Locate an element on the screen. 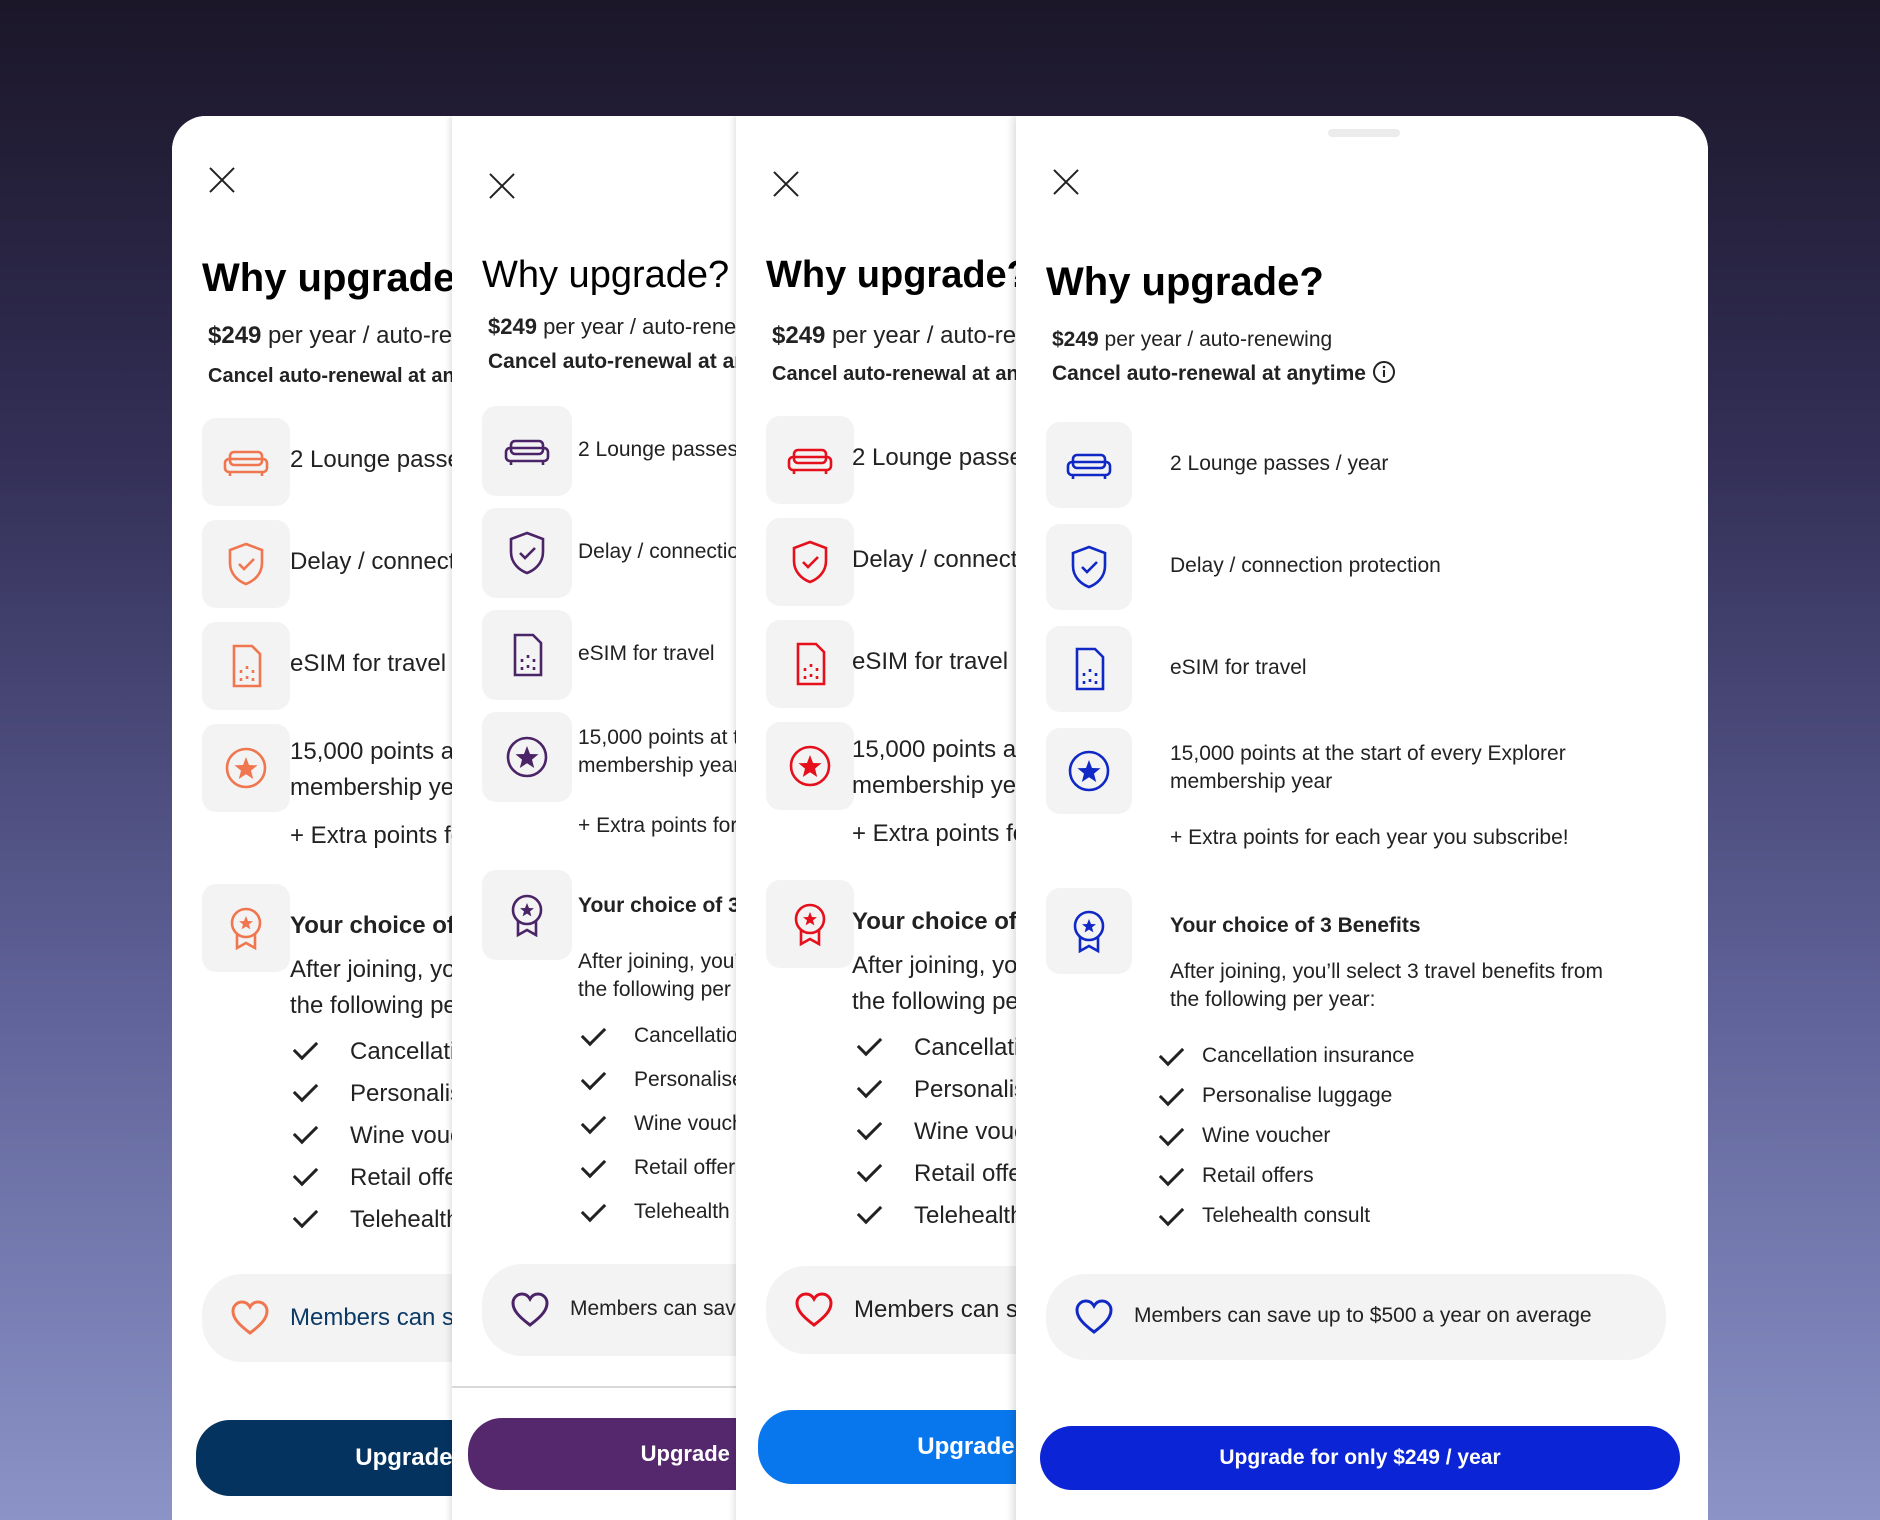 Image resolution: width=1880 pixels, height=1520 pixels. divider is located at coordinates (596, 1387).